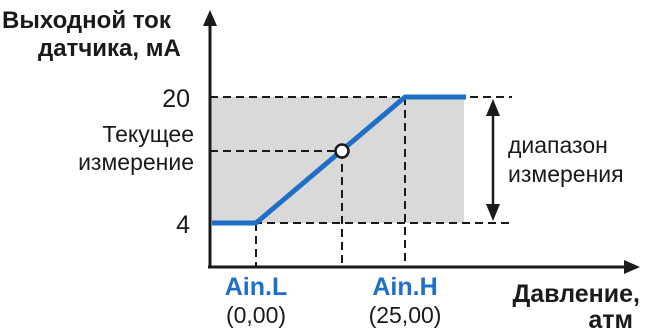 The image size is (649, 330). What do you see at coordinates (183, 225) in the screenshot?
I see `y-tick-4: 4` at bounding box center [183, 225].